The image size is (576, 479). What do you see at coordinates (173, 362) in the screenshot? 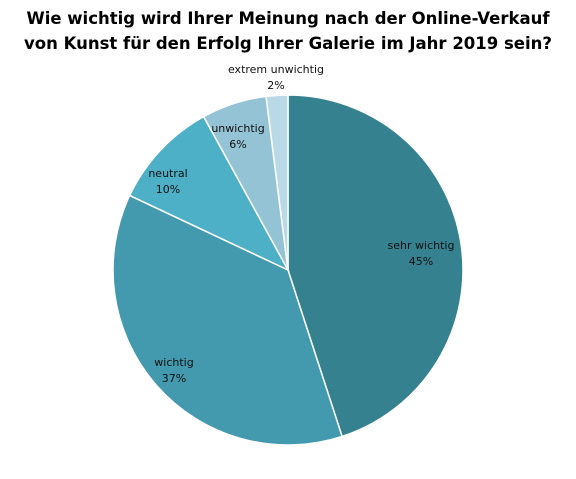
I see `slice-label-wichtig: wichtig` at bounding box center [173, 362].